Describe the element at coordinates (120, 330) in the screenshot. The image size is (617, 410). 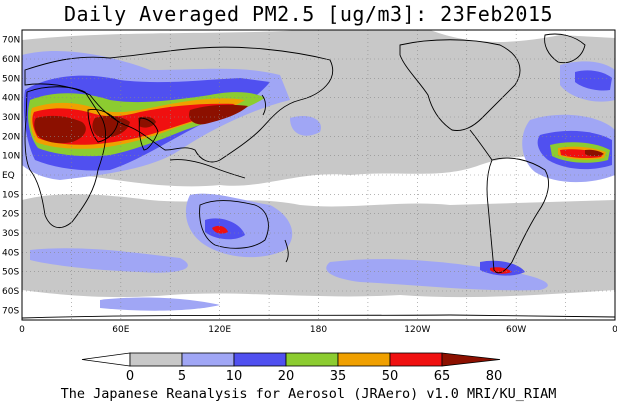
I see `lon-label: 60E` at that location.